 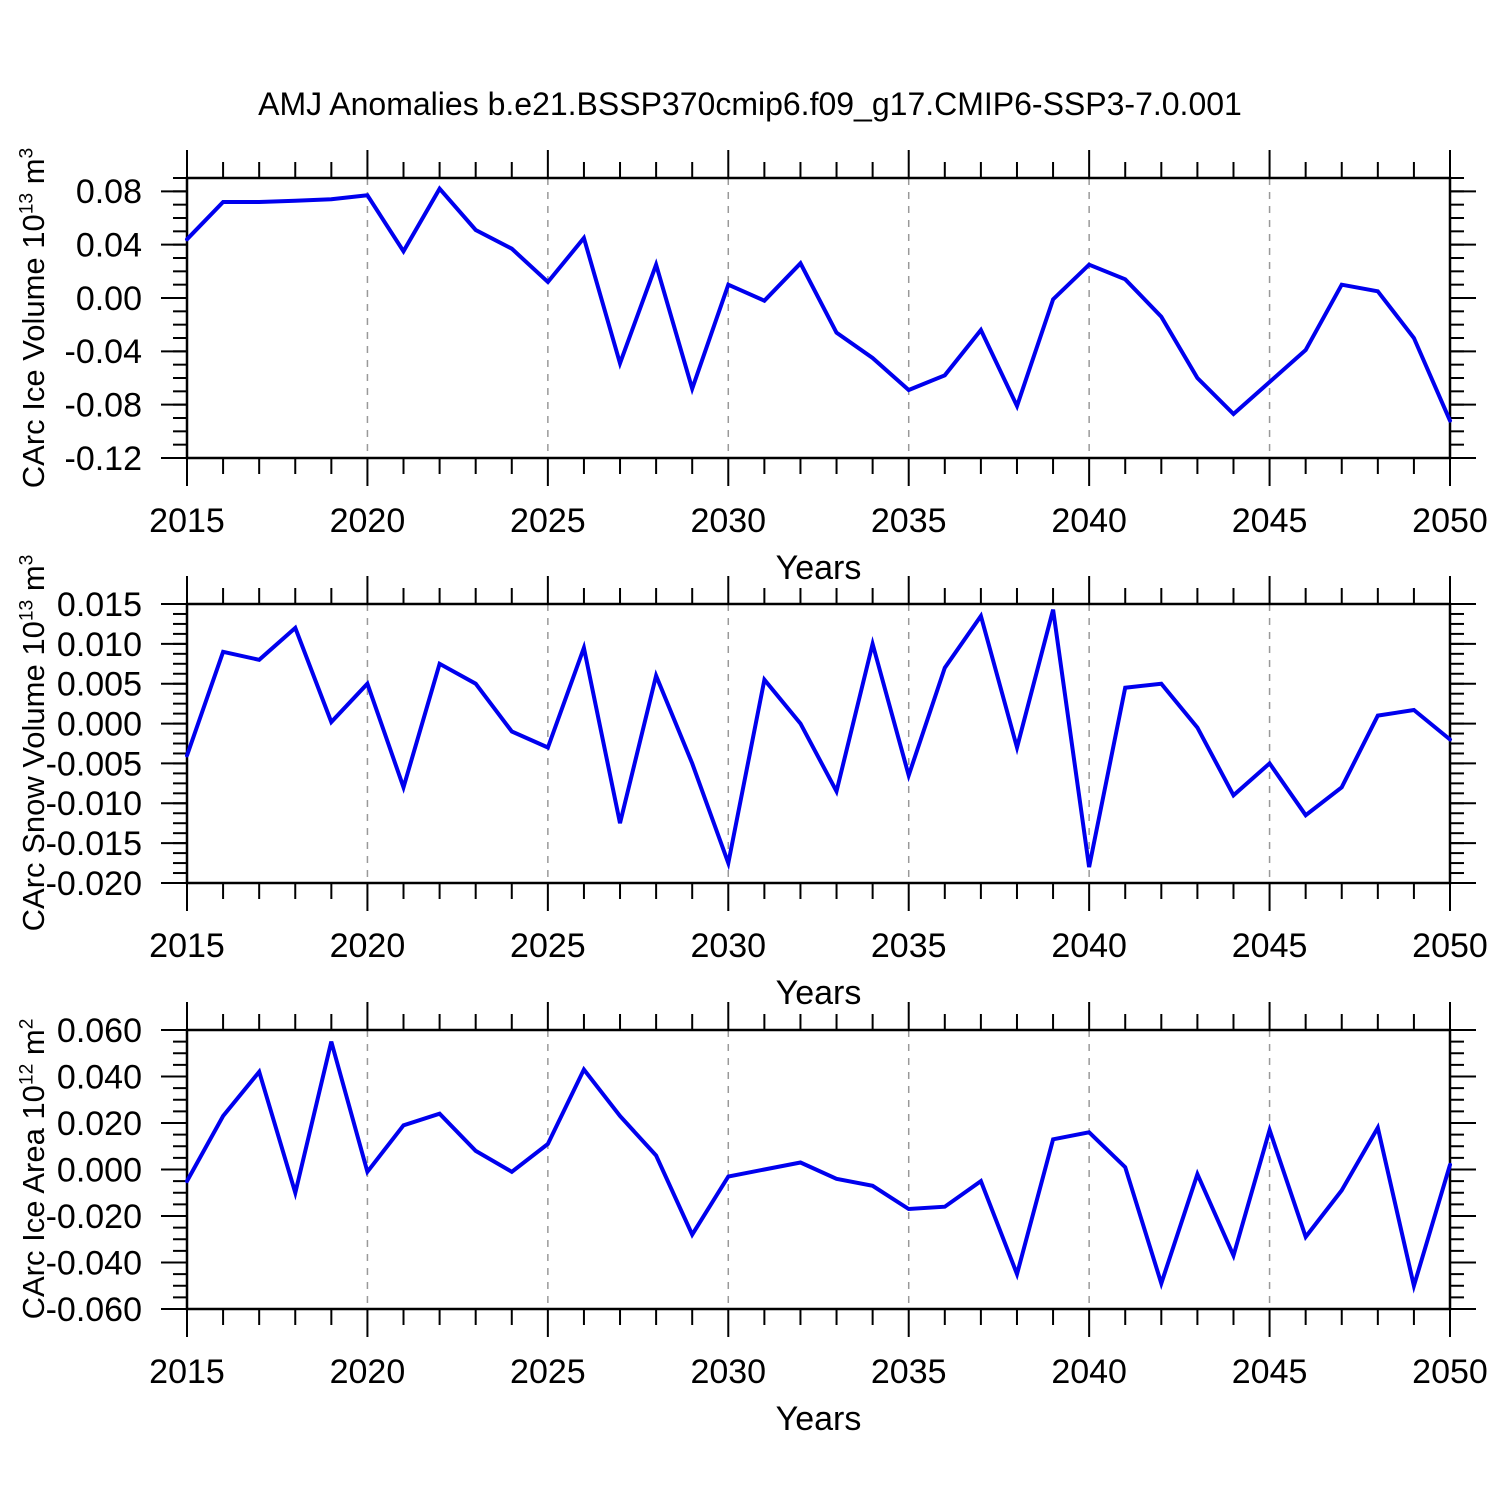 What do you see at coordinates (94, 1263) in the screenshot?
I see `y-tick-label: -0.040` at bounding box center [94, 1263].